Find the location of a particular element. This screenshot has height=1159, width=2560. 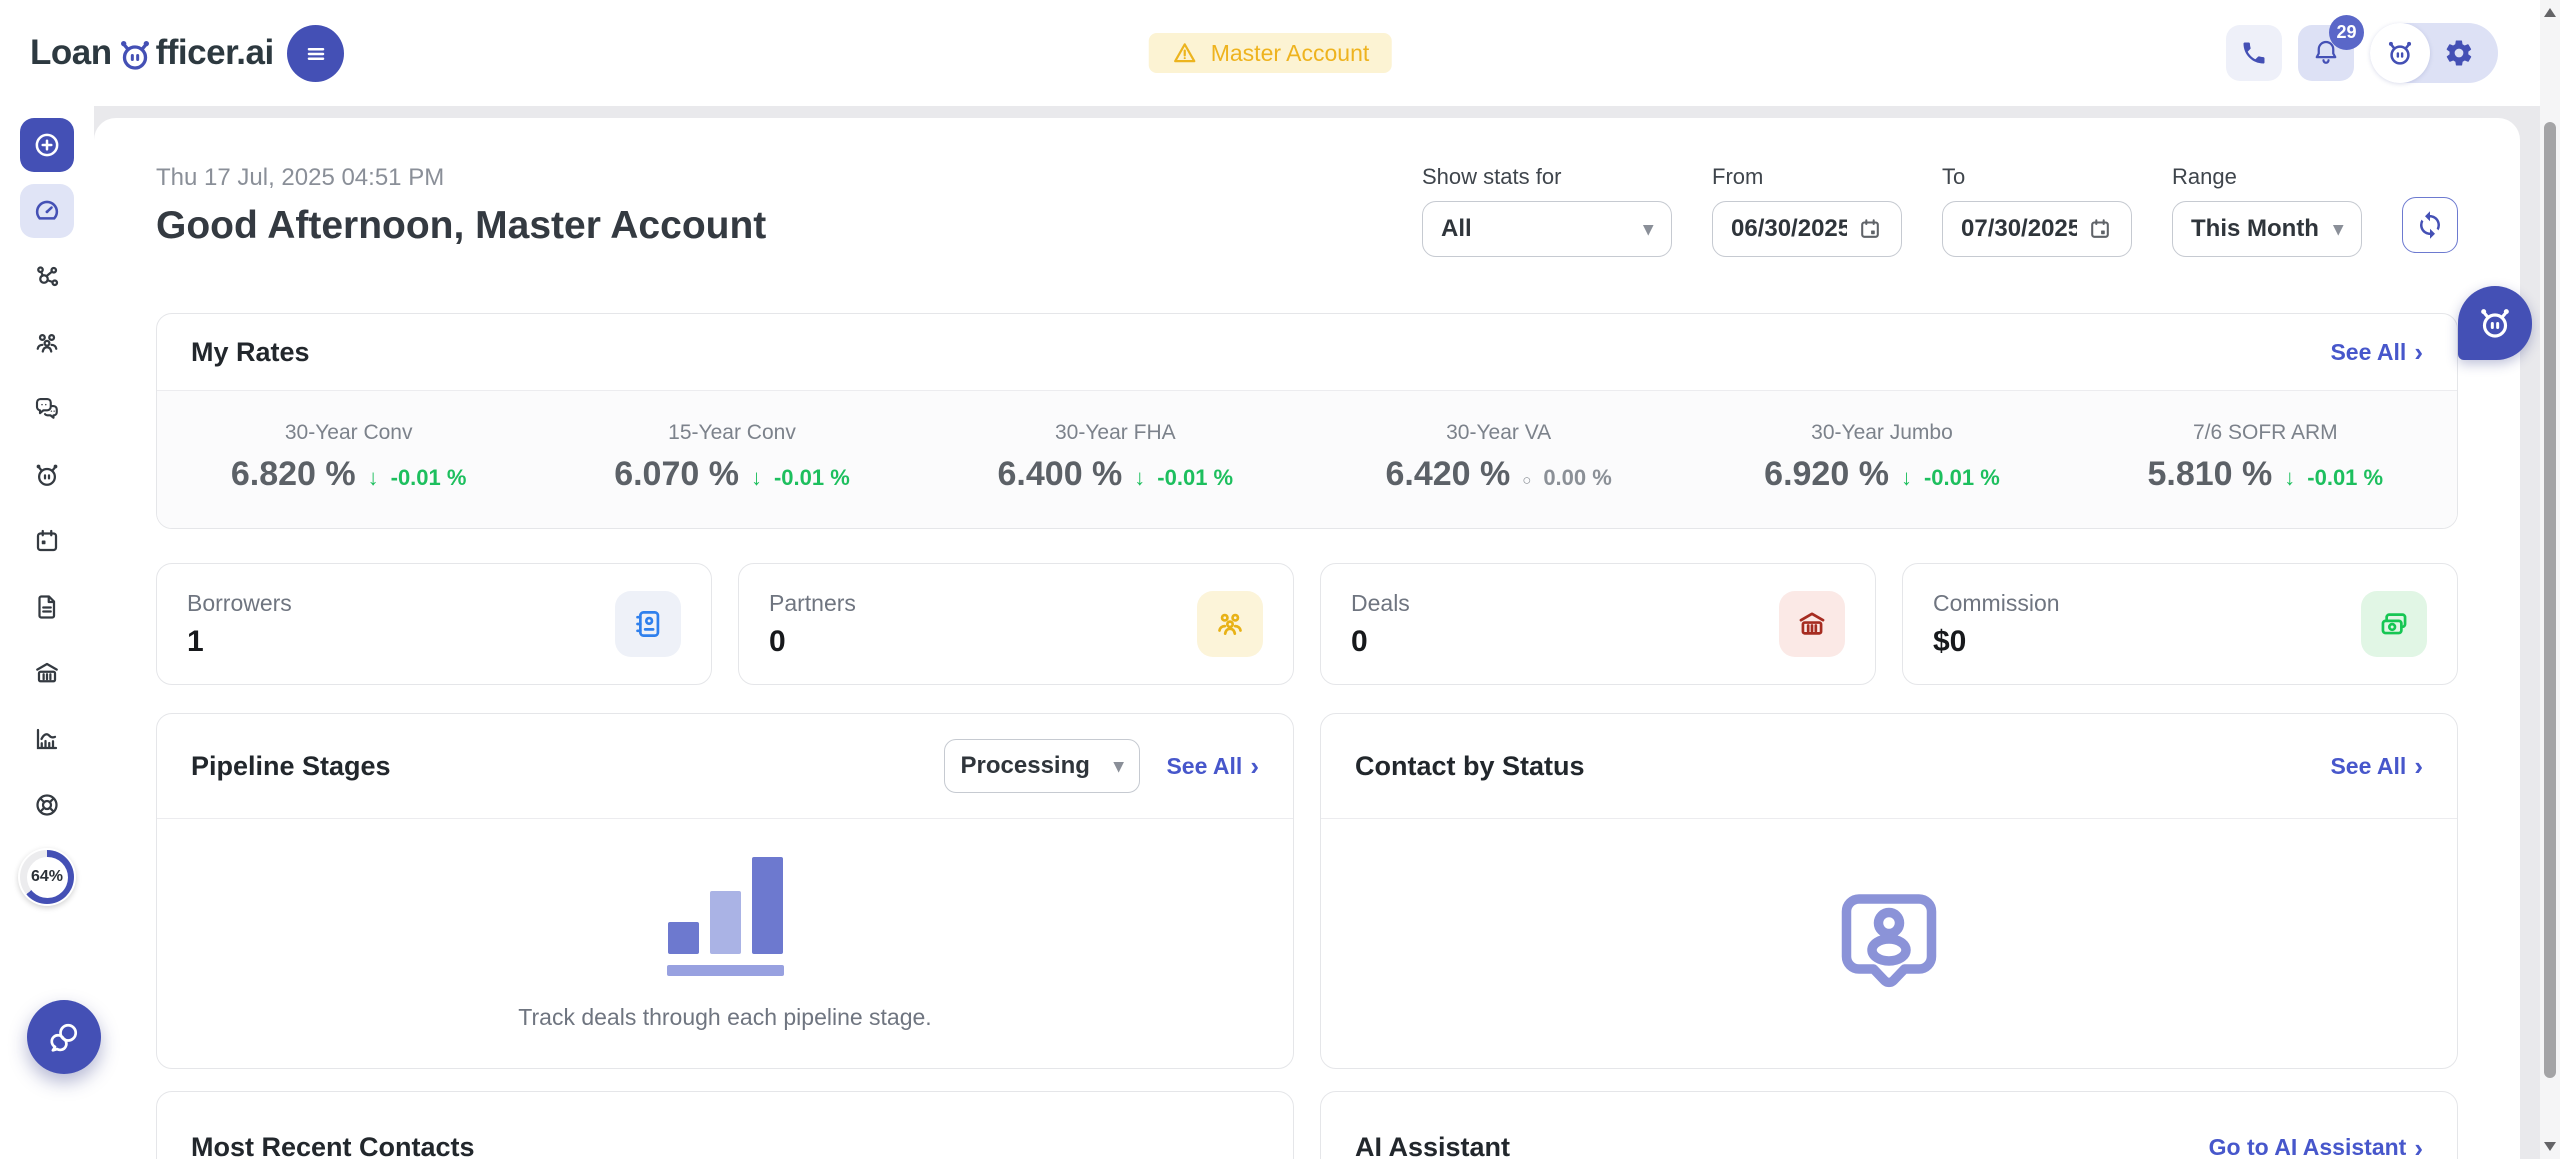

show-stats-select: All ▾ is located at coordinates (1547, 229).